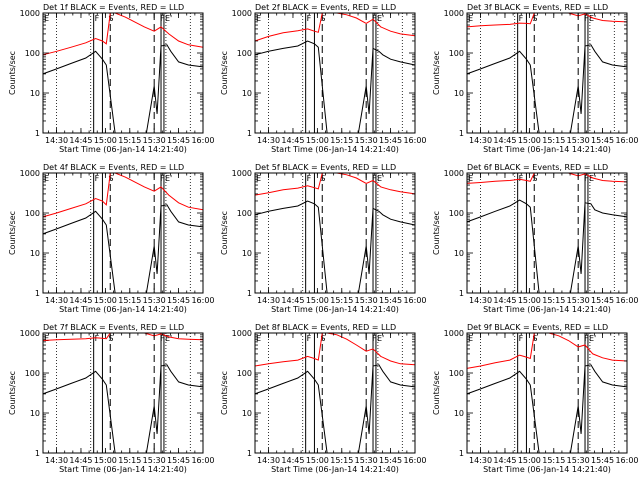  Describe the element at coordinates (113, 7) in the screenshot. I see `panel-title: Det 1f BLACK = Events, RED = LLD` at that location.